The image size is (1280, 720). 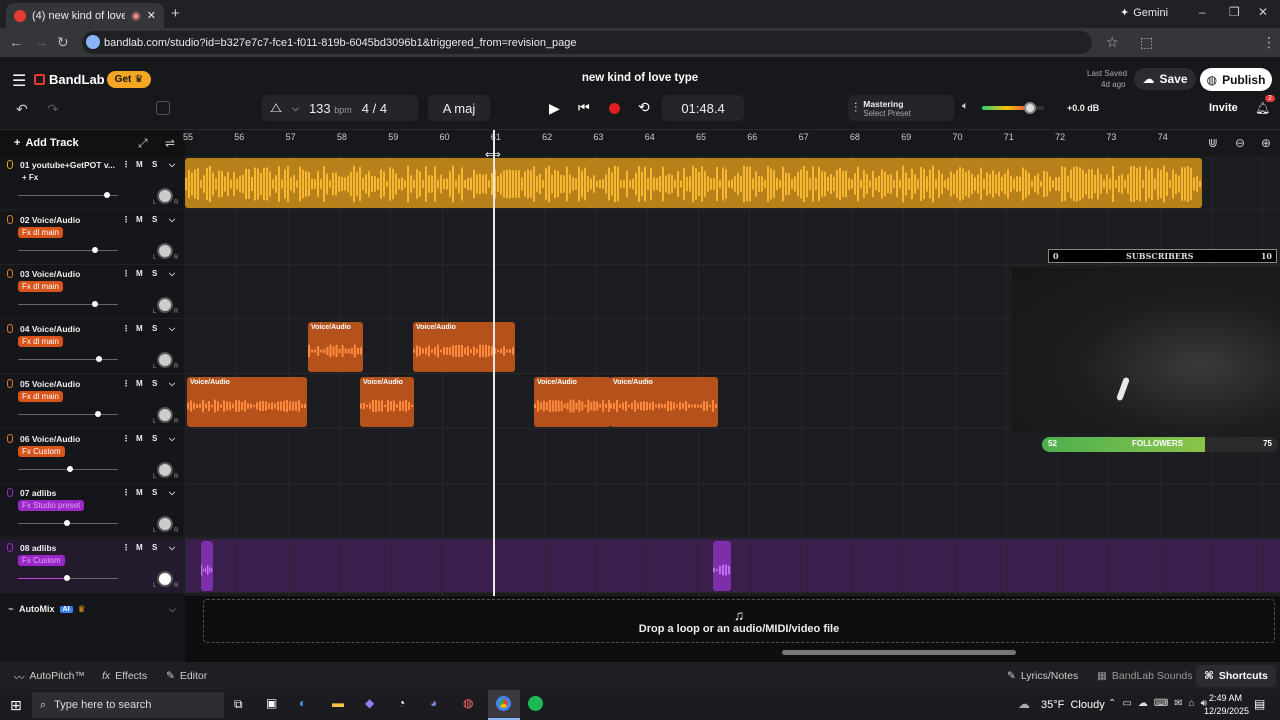 What do you see at coordinates (272, 703) in the screenshot?
I see `app-icon-1: ▣` at bounding box center [272, 703].